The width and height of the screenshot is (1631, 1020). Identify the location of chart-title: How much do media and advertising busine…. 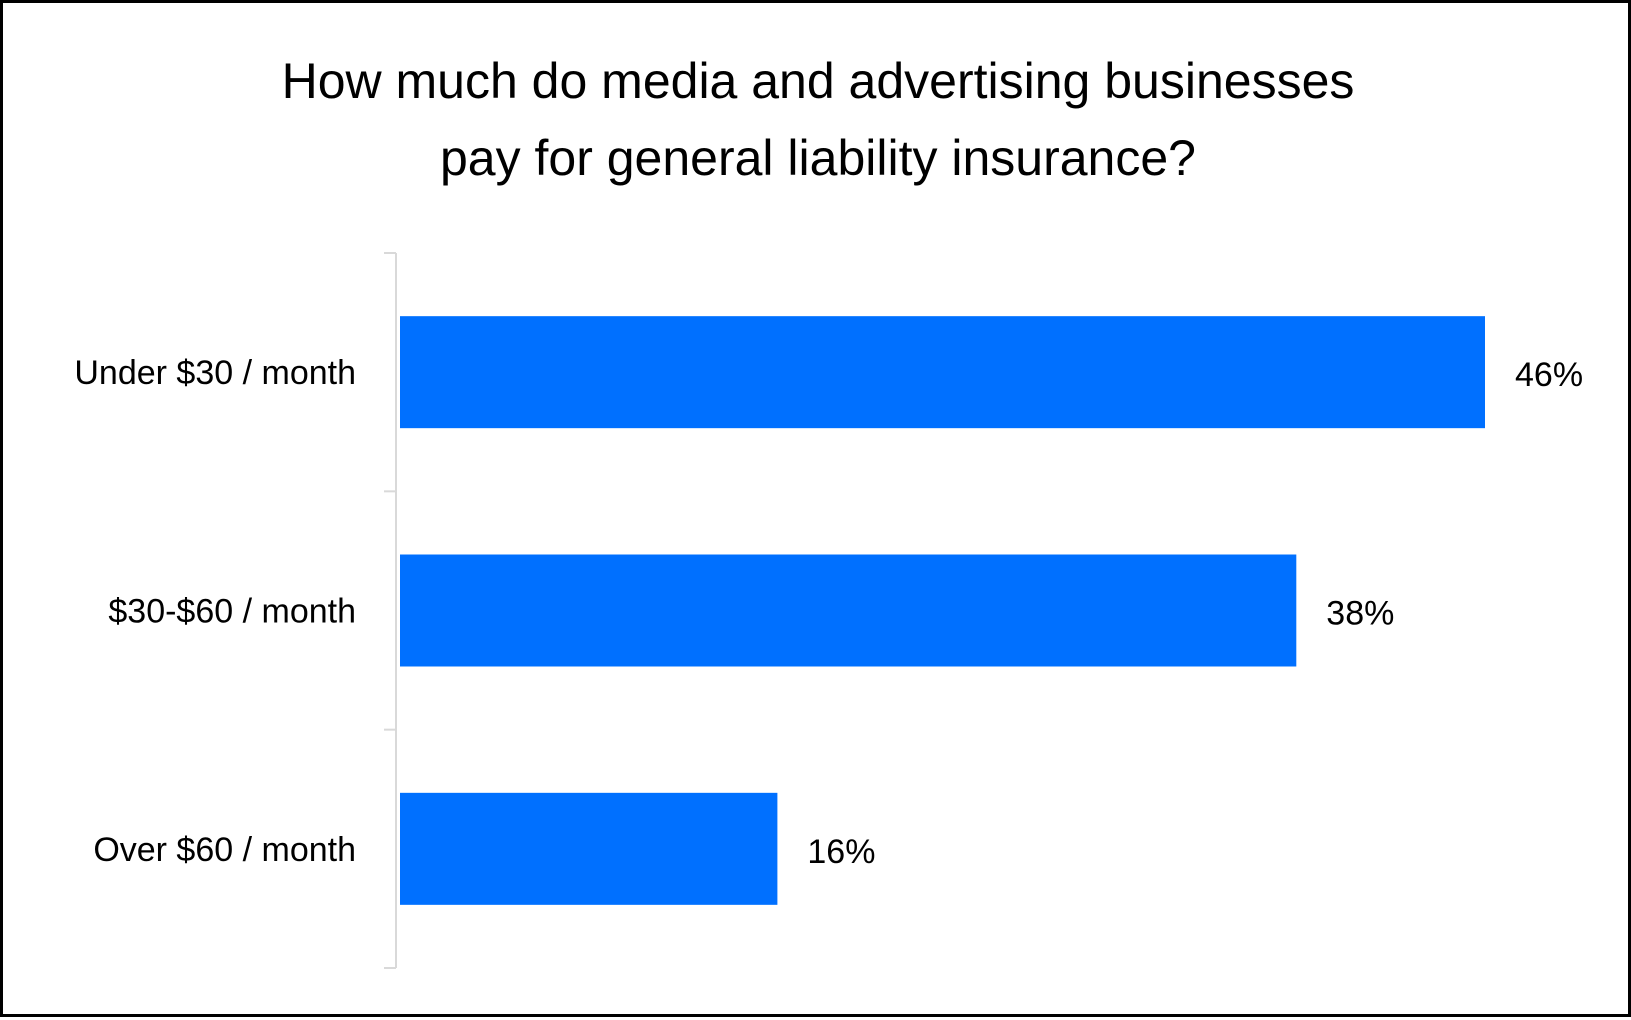
(818, 119).